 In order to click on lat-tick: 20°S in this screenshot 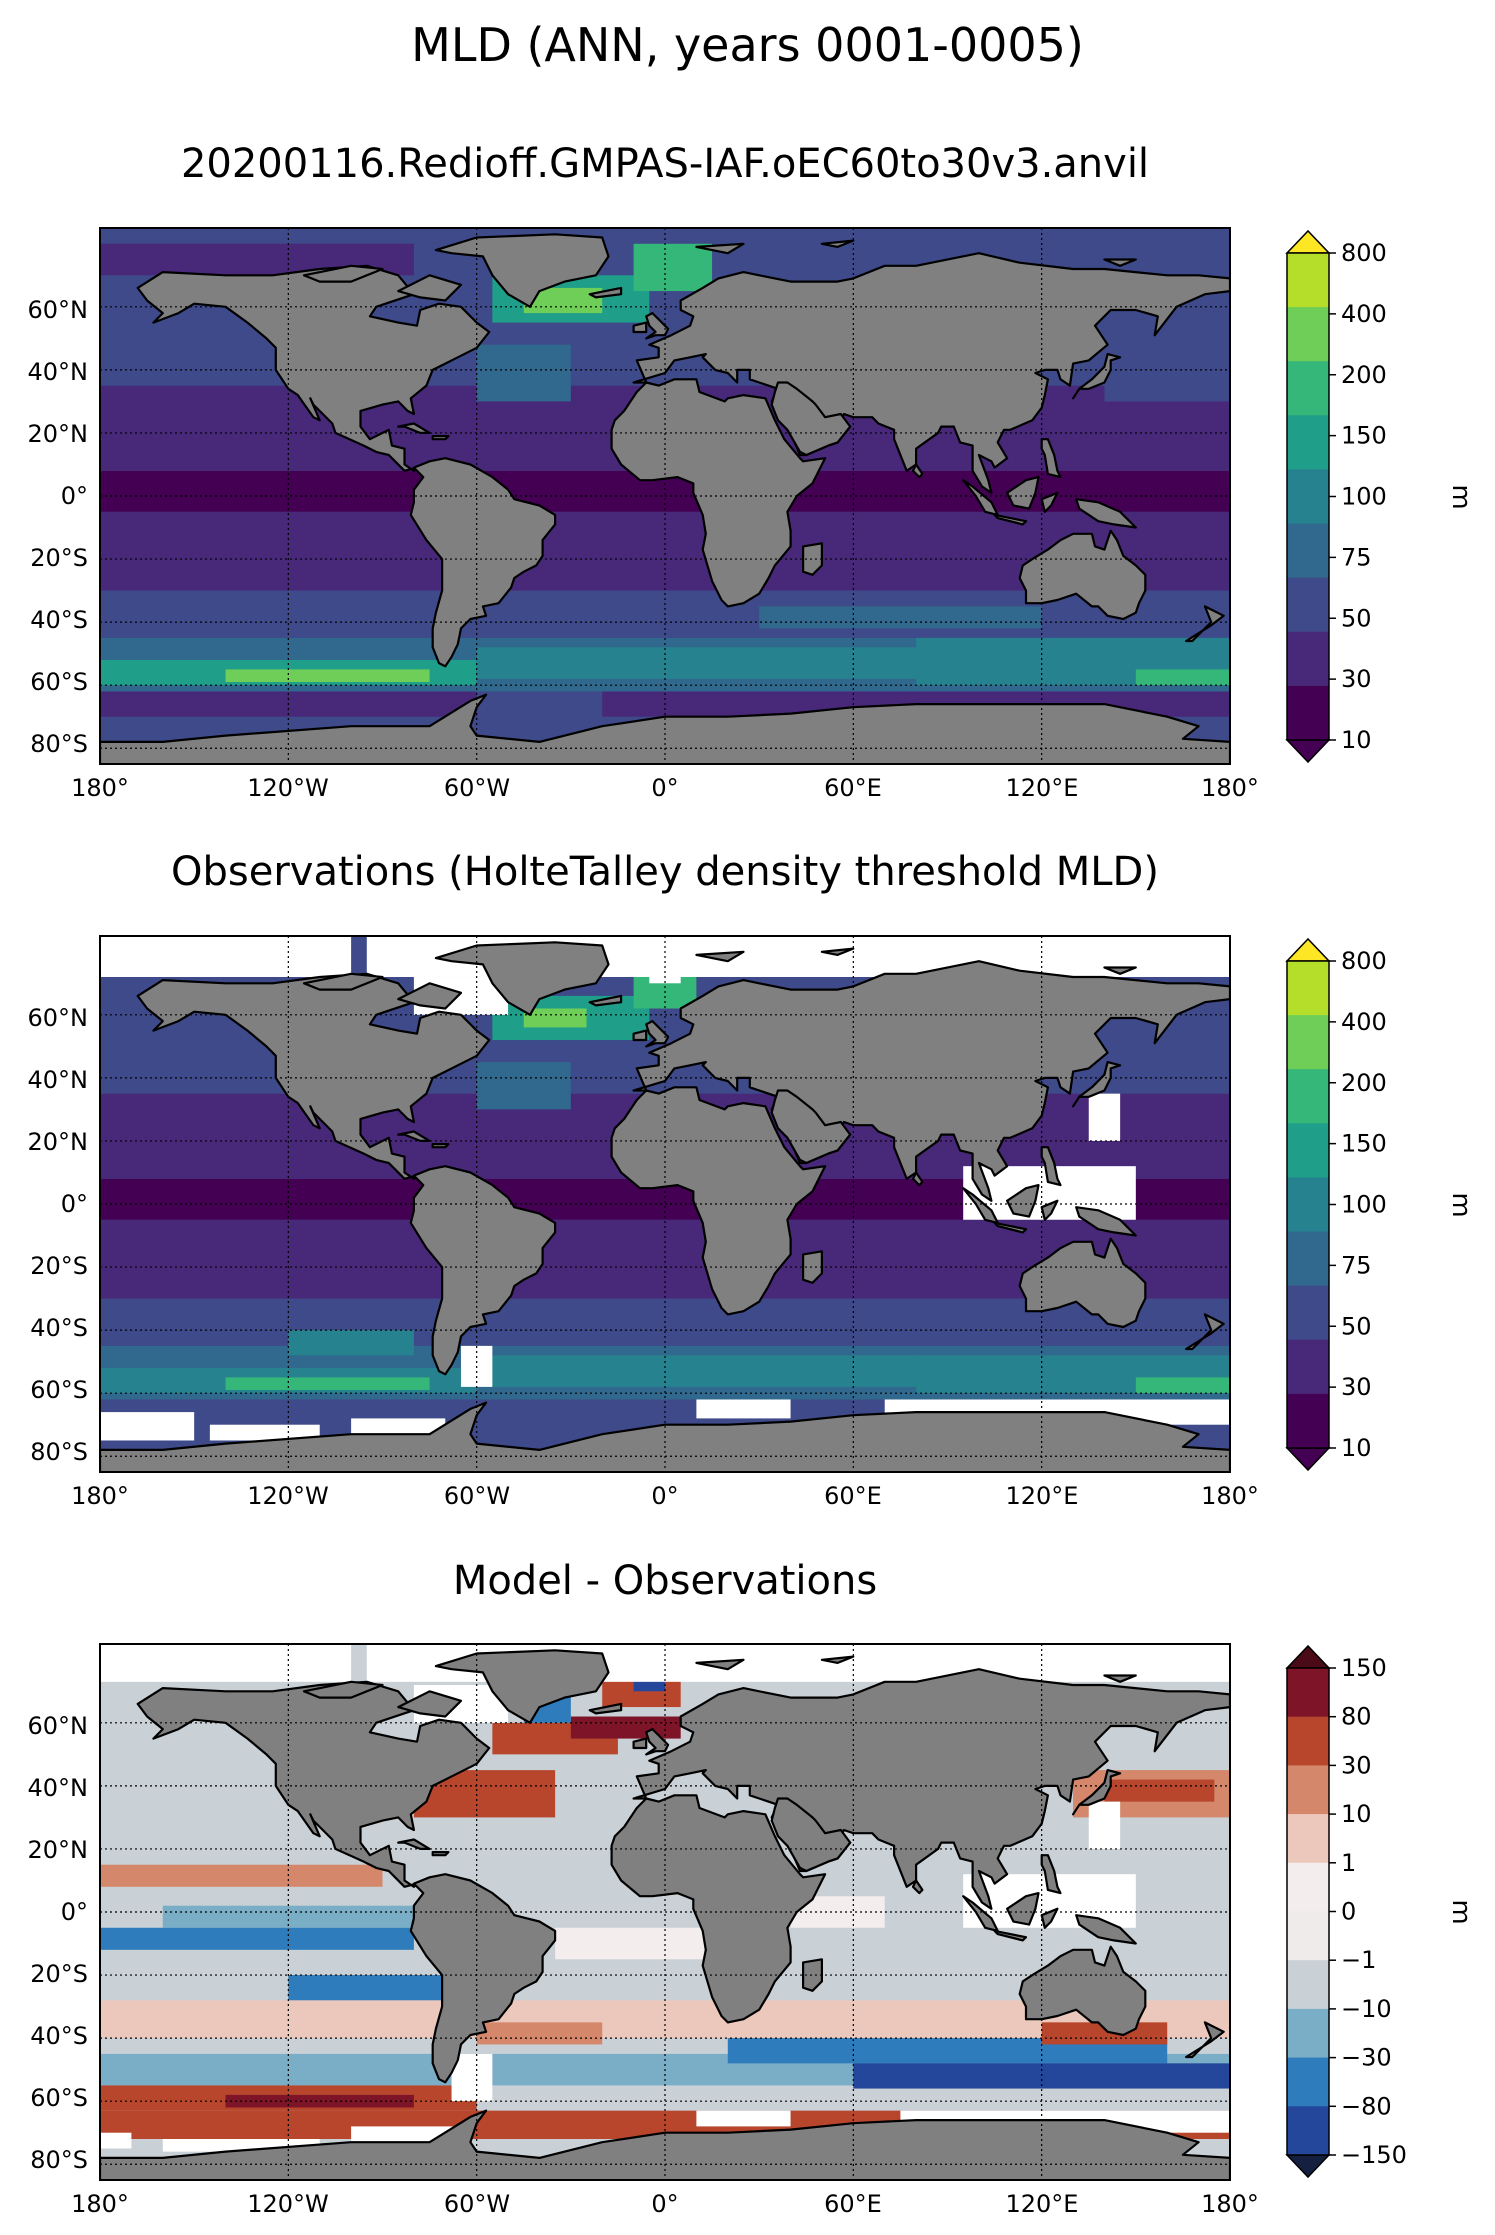, I will do `click(59, 1266)`.